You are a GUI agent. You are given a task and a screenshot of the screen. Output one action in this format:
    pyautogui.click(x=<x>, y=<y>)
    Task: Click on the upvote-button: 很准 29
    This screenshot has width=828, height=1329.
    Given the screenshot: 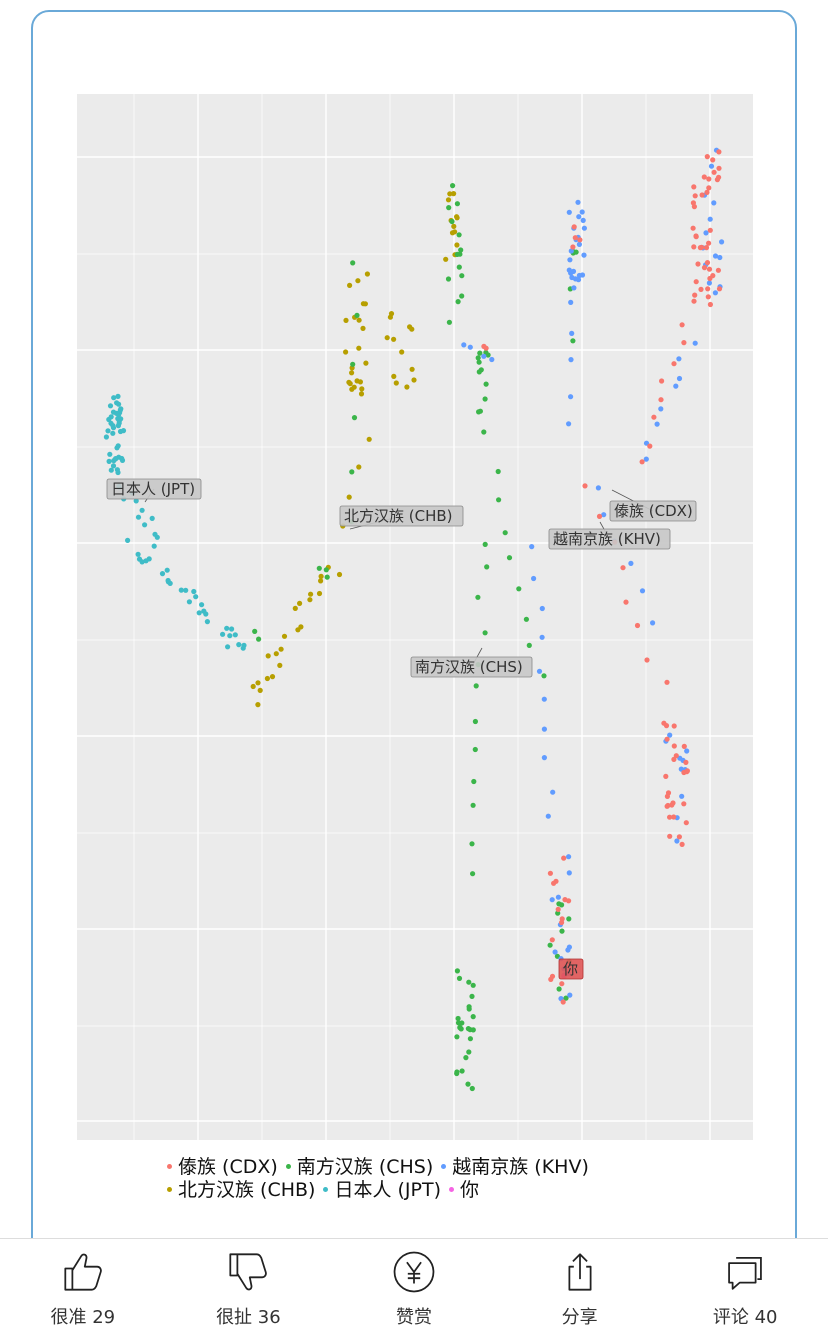 What is the action you would take?
    pyautogui.click(x=83, y=1284)
    